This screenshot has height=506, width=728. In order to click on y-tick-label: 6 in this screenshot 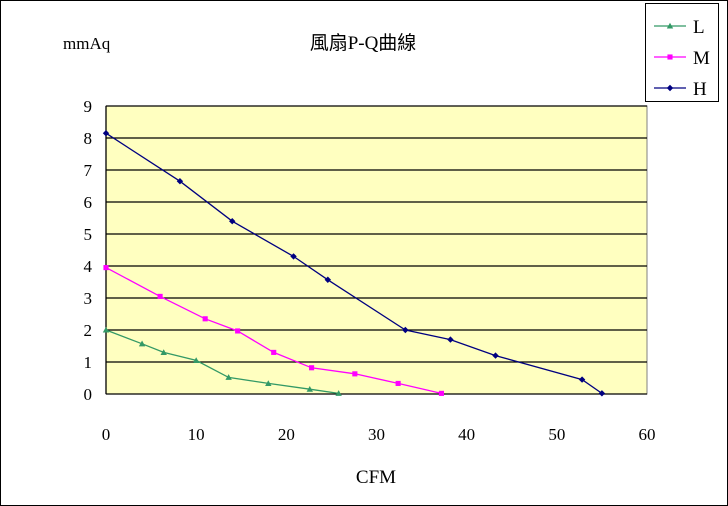, I will do `click(88, 202)`.